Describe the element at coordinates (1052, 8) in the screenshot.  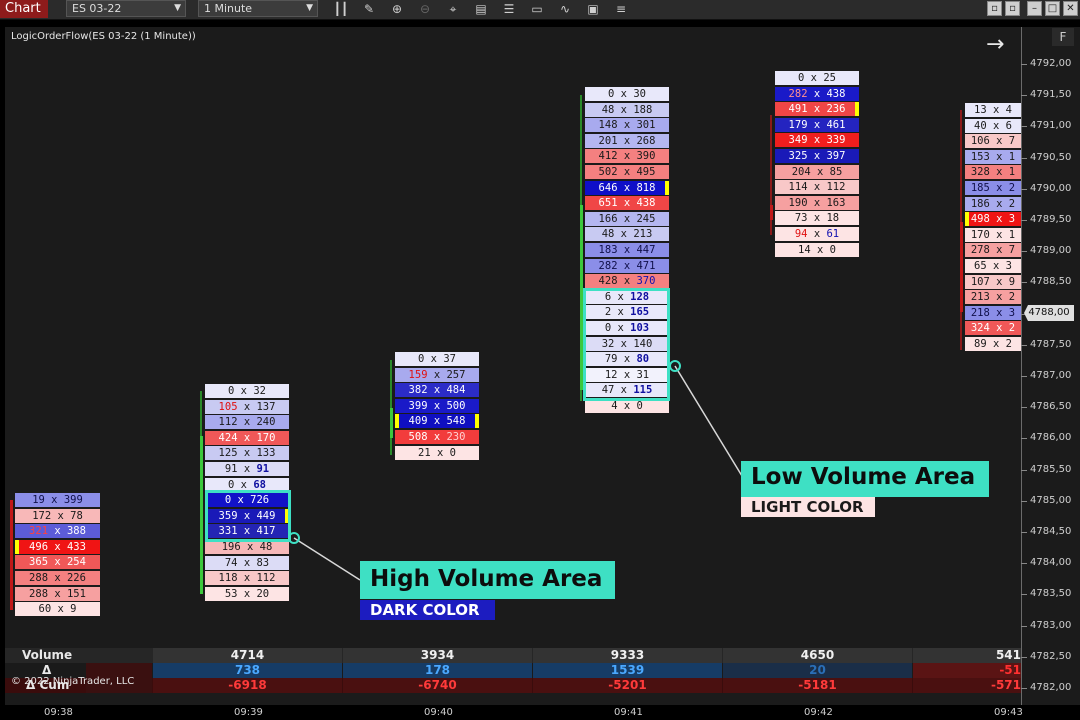
I see `maximize-icon: □` at that location.